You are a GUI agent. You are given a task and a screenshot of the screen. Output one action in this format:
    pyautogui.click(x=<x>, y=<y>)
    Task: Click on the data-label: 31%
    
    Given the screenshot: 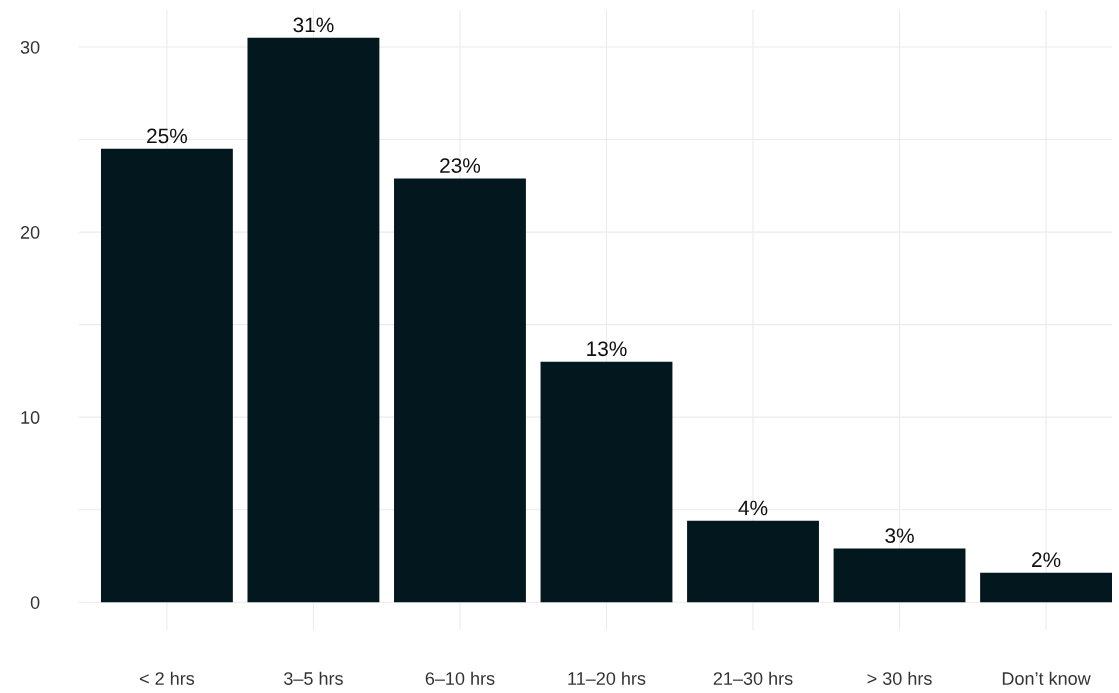 What is the action you would take?
    pyautogui.click(x=313, y=25)
    